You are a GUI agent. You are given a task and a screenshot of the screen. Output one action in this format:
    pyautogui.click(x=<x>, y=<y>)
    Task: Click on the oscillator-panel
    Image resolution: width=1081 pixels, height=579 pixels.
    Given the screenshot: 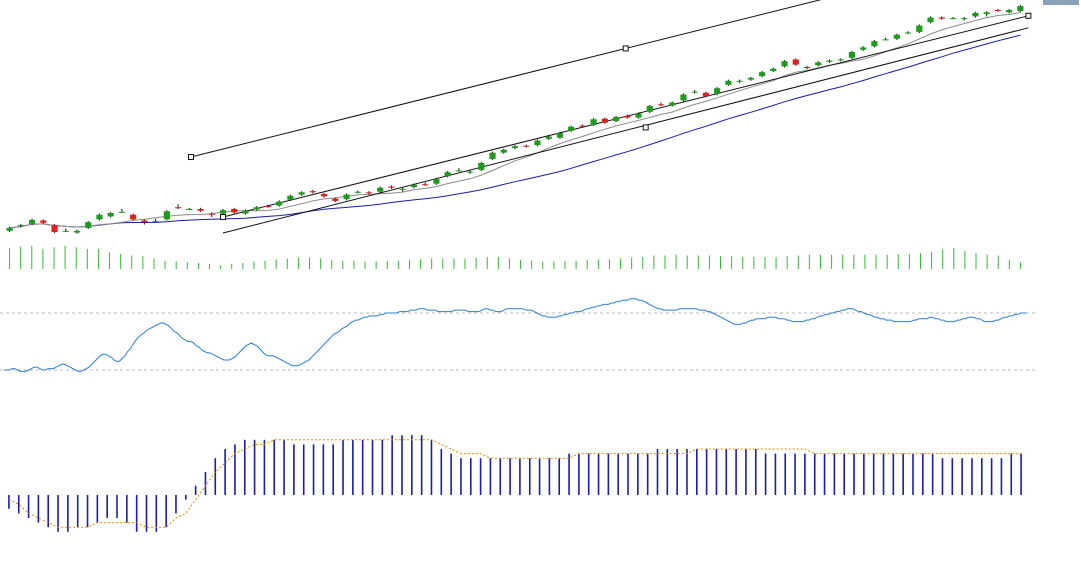 What is the action you would take?
    pyautogui.click(x=517, y=335)
    